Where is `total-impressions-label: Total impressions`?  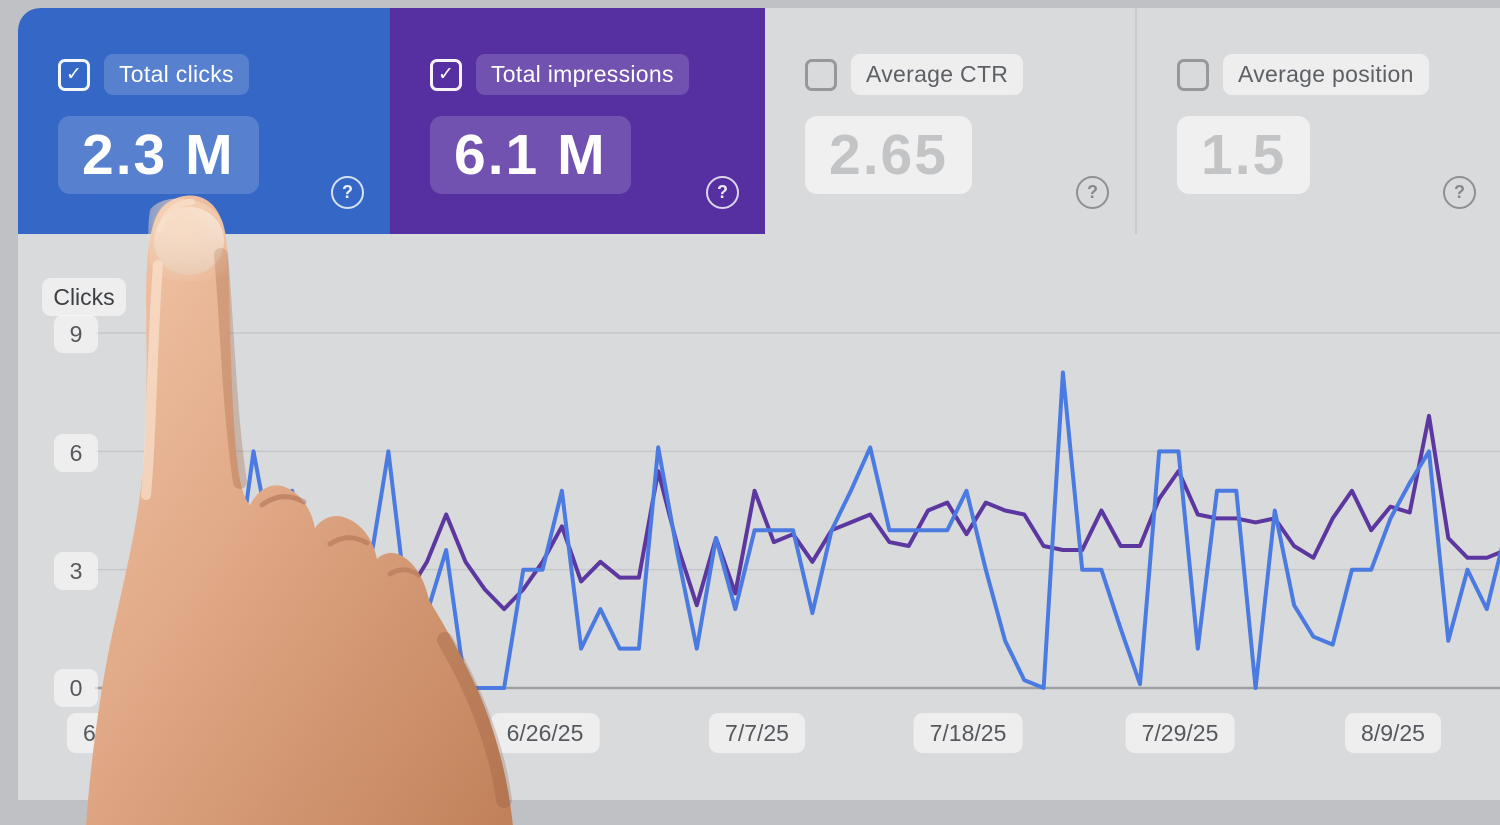 total-impressions-label: Total impressions is located at coordinates (582, 74).